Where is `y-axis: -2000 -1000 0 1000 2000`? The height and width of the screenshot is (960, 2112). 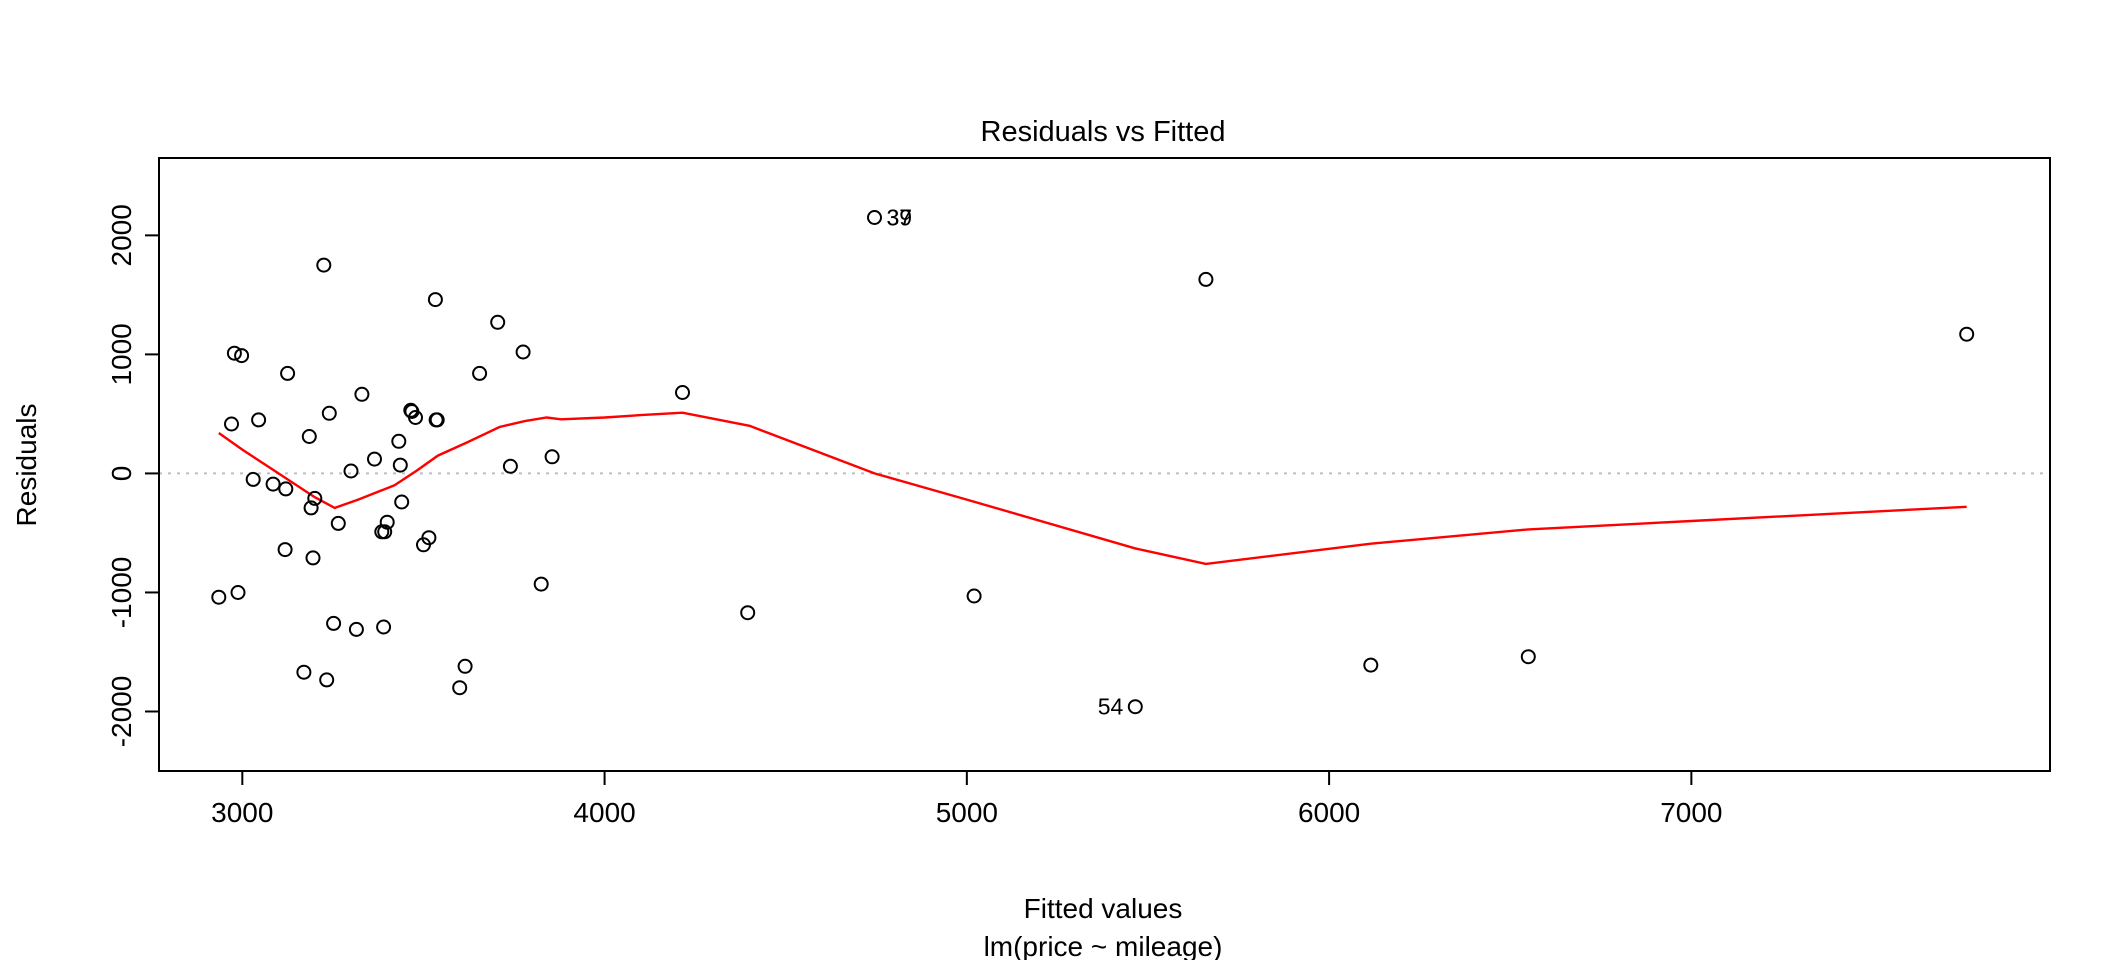
y-axis: -2000 -1000 0 1000 2000 is located at coordinates (133, 476).